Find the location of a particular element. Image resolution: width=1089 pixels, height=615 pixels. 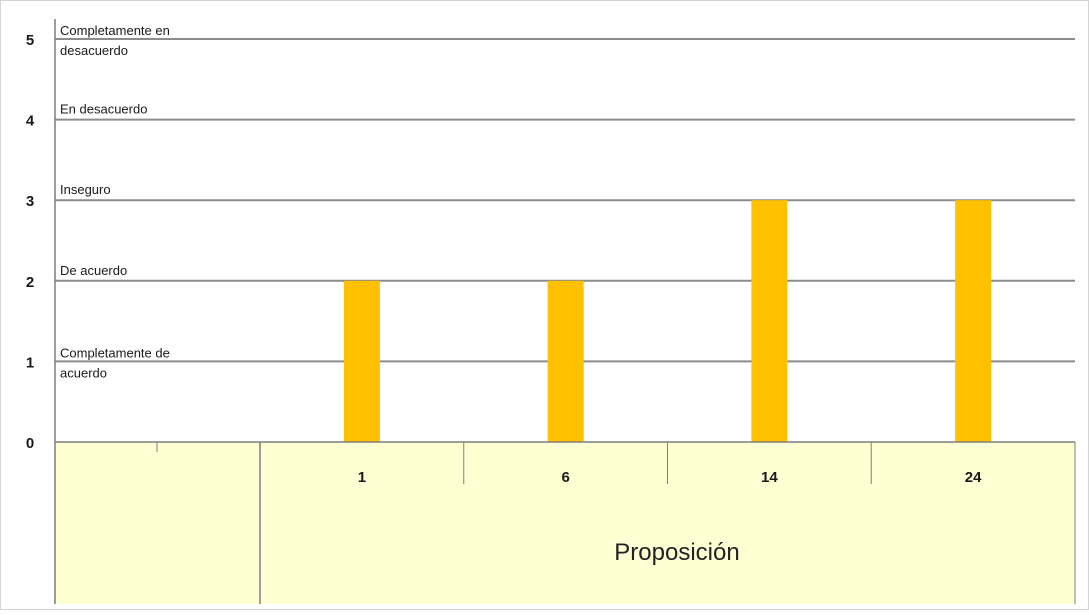

x-tick-label: 1 is located at coordinates (362, 477).